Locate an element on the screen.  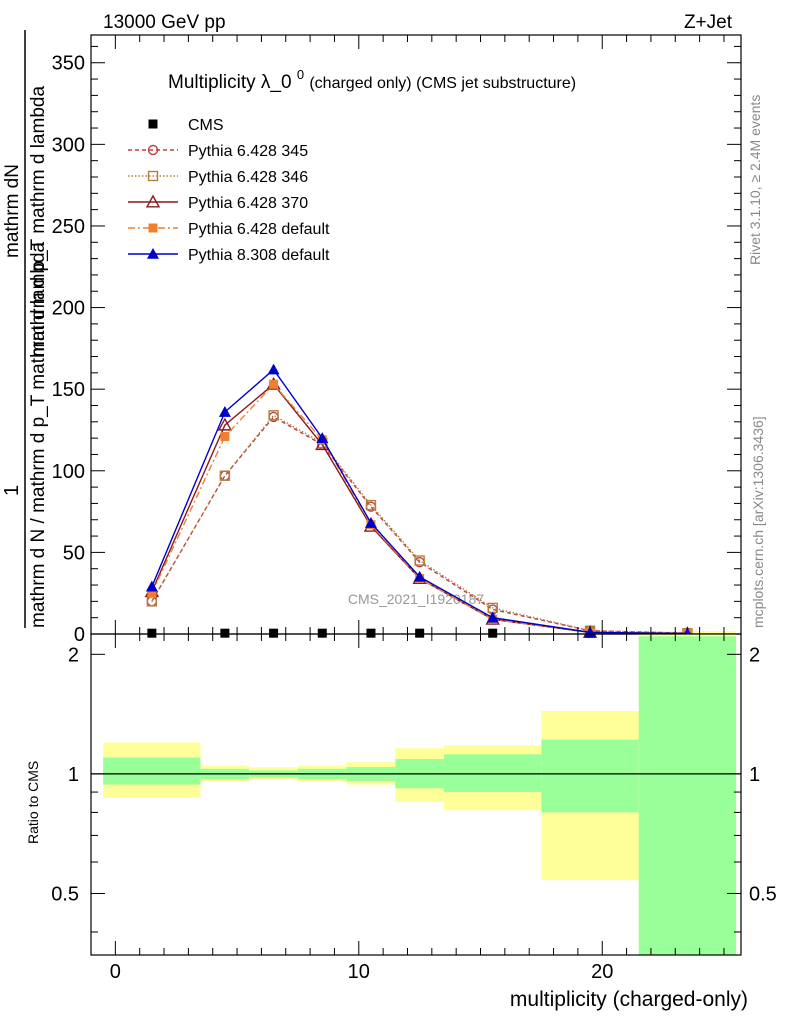
header-left: 13000 GeV pp is located at coordinates (164, 22).